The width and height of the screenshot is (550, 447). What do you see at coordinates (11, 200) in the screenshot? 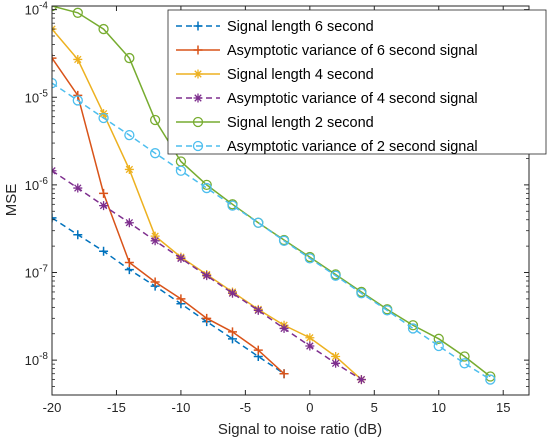
I see `y-axis-label: MSE` at bounding box center [11, 200].